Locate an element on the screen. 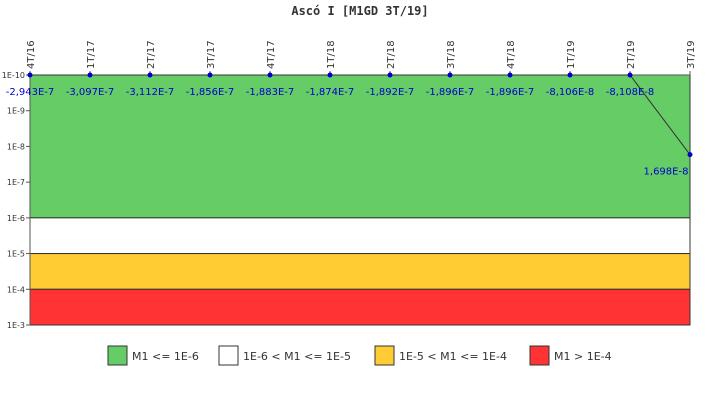 The image size is (720, 400). x-tick-label: 2T/18 is located at coordinates (391, 54).